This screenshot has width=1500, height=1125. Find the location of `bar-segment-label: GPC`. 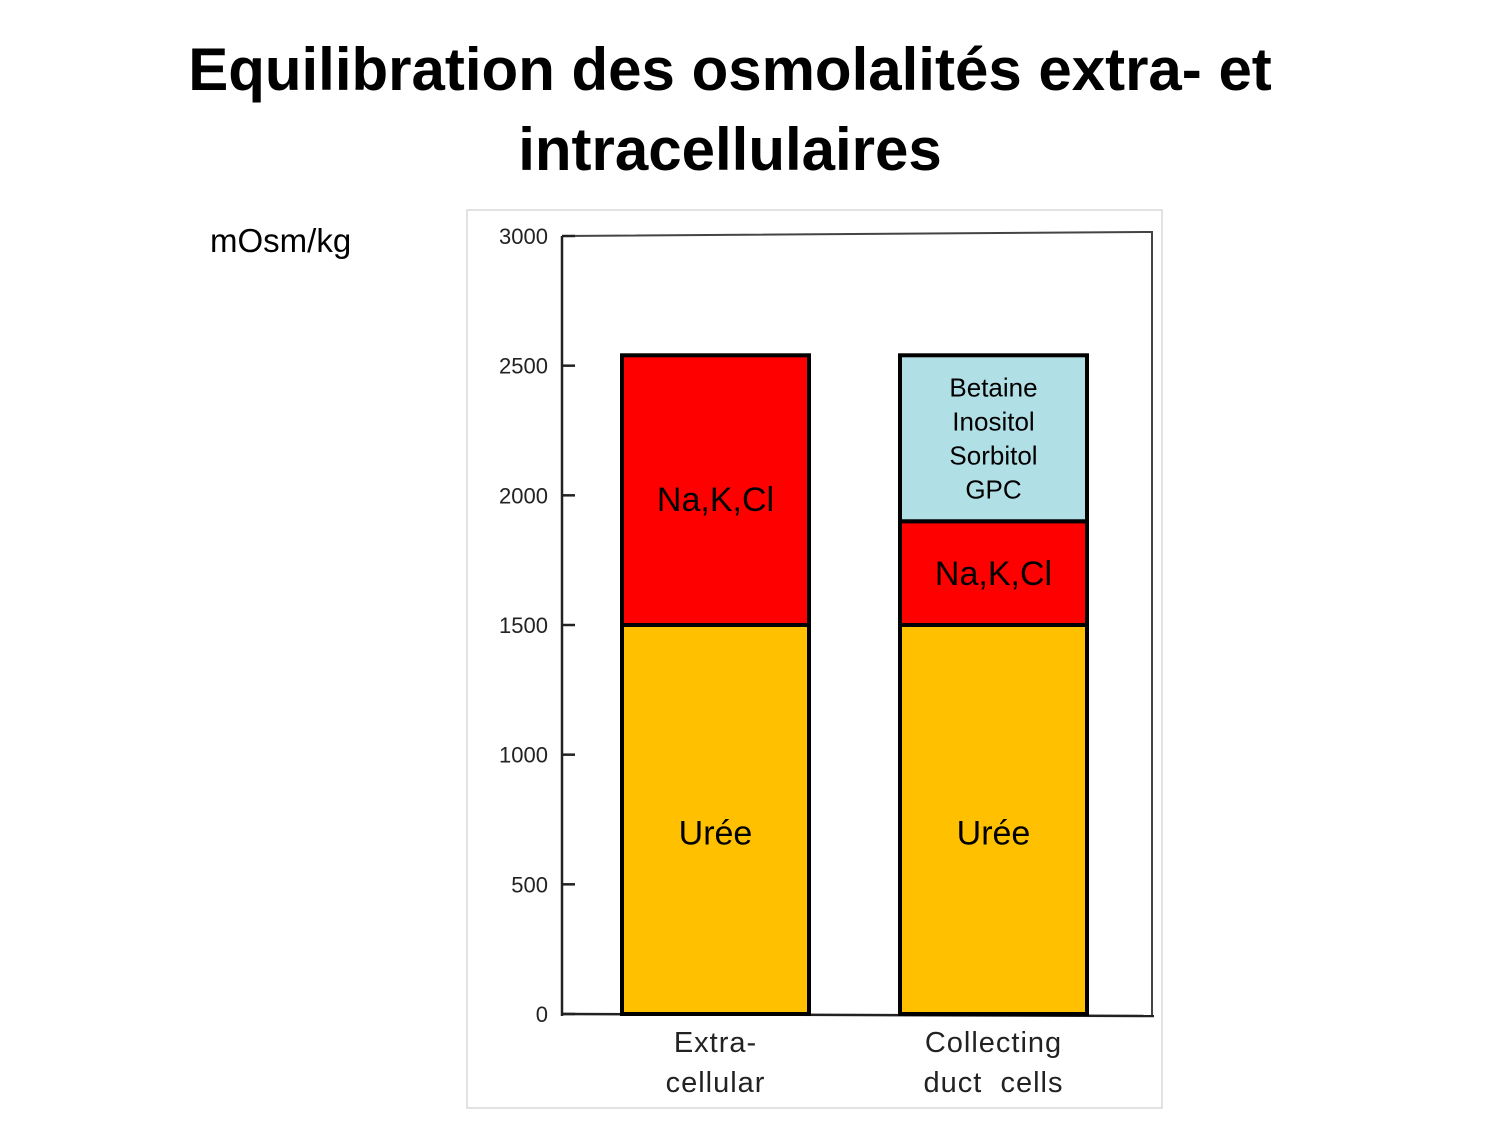

bar-segment-label: GPC is located at coordinates (993, 489).